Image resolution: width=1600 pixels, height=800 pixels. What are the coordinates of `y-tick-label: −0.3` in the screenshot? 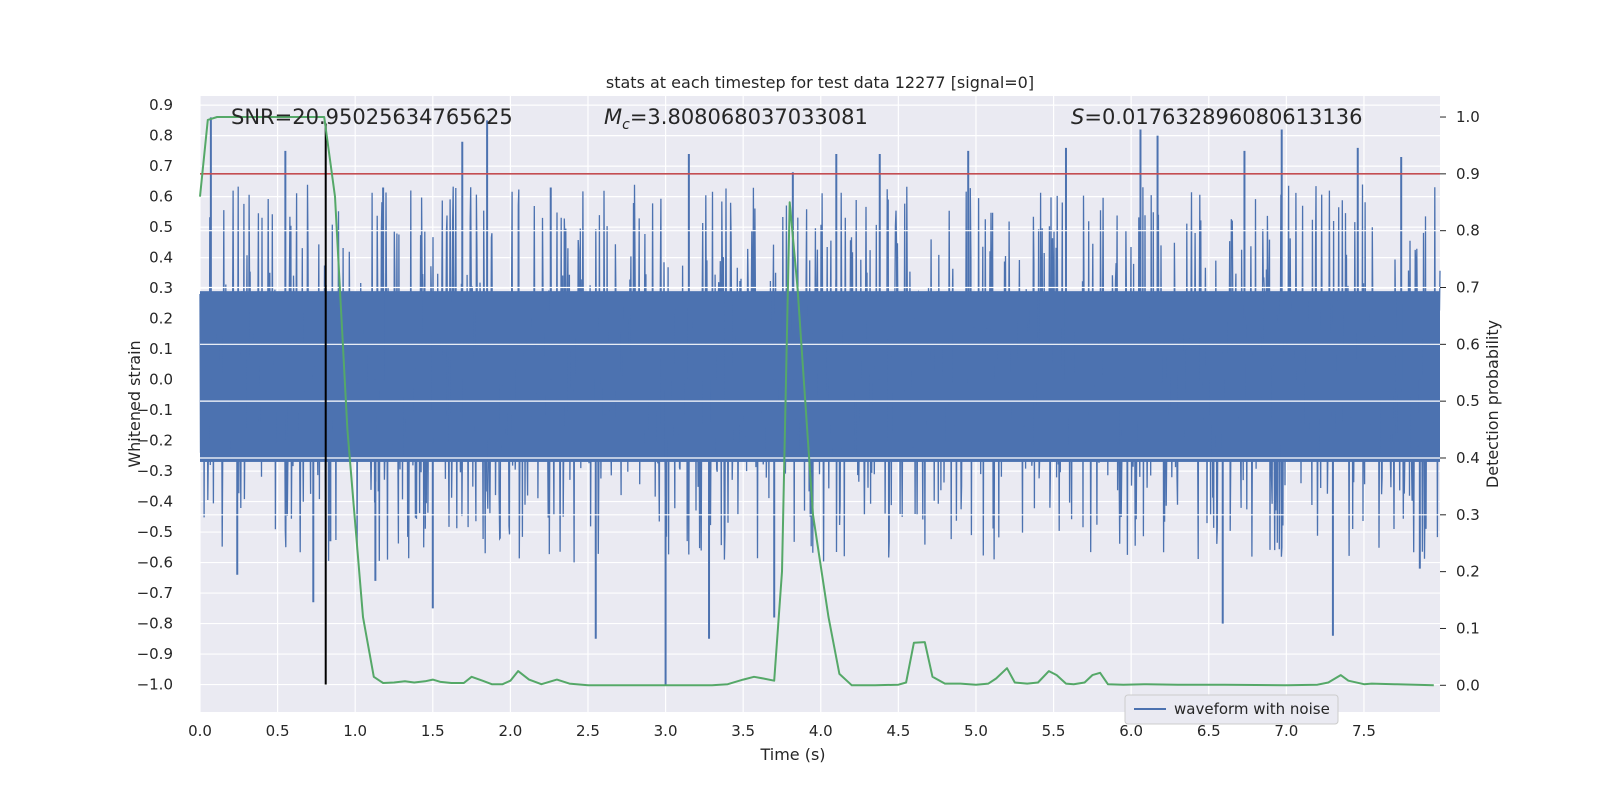 It's located at (155, 471).